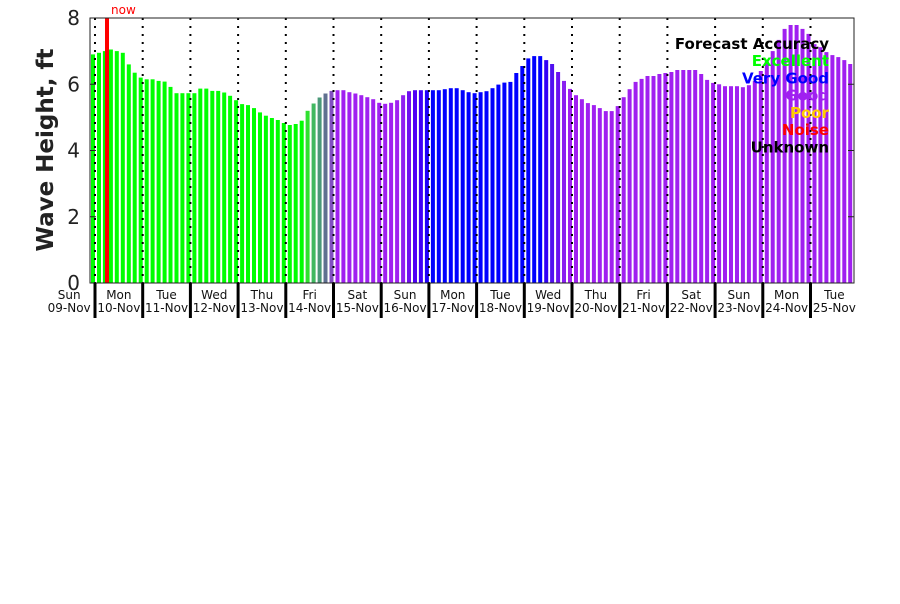 This screenshot has height=604, width=900. What do you see at coordinates (261, 308) in the screenshot?
I see `date-label: 13-Nov` at bounding box center [261, 308].